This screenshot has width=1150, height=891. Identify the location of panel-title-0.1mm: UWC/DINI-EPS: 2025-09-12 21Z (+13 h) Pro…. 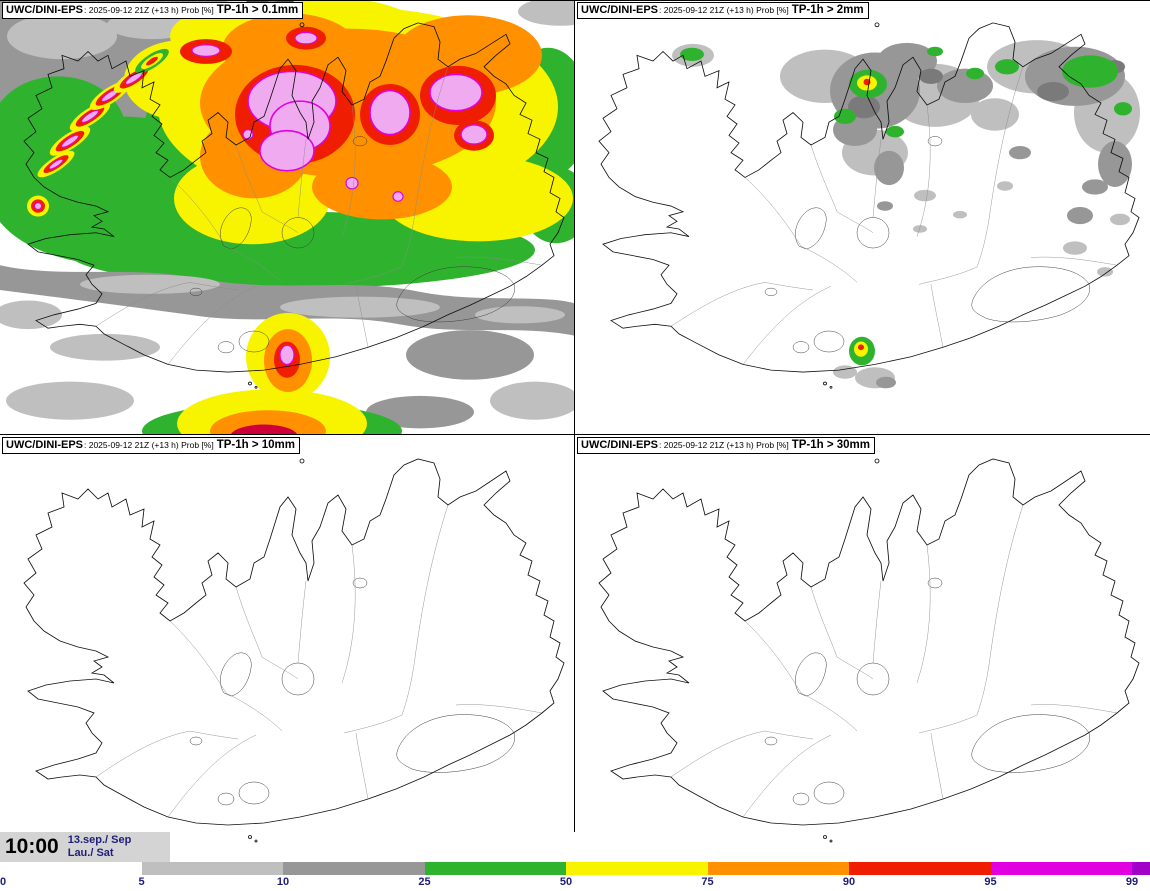
(153, 10).